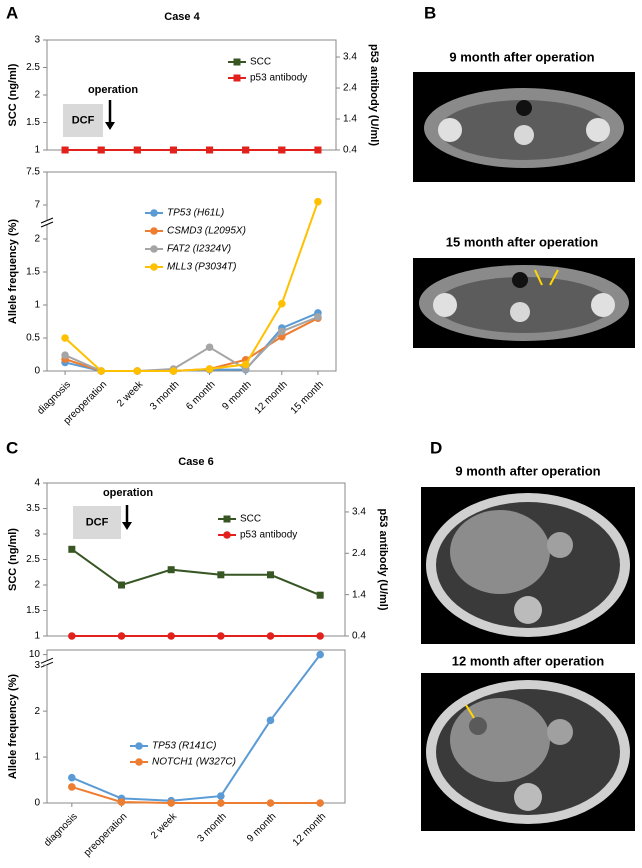  What do you see at coordinates (200, 395) in the screenshot?
I see `x-tick-label: 6 month` at bounding box center [200, 395].